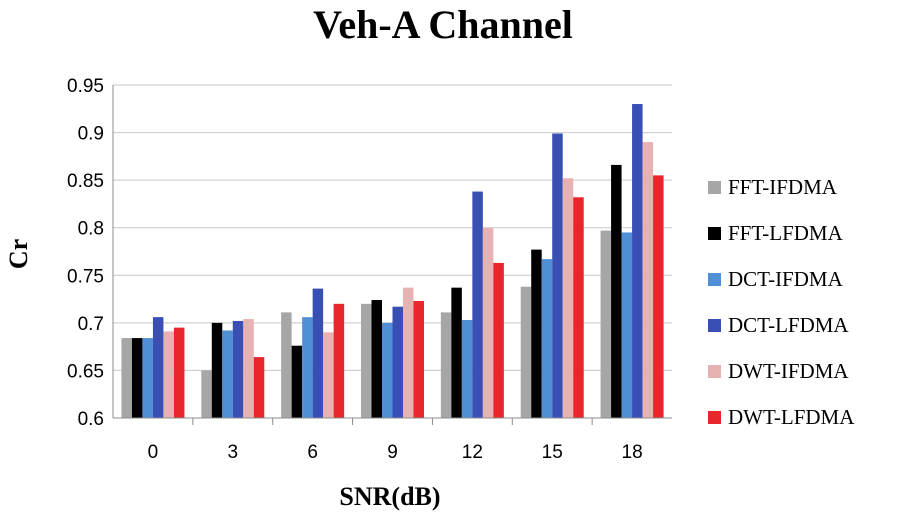  What do you see at coordinates (91, 324) in the screenshot?
I see `y-tick-label: 0.7` at bounding box center [91, 324].